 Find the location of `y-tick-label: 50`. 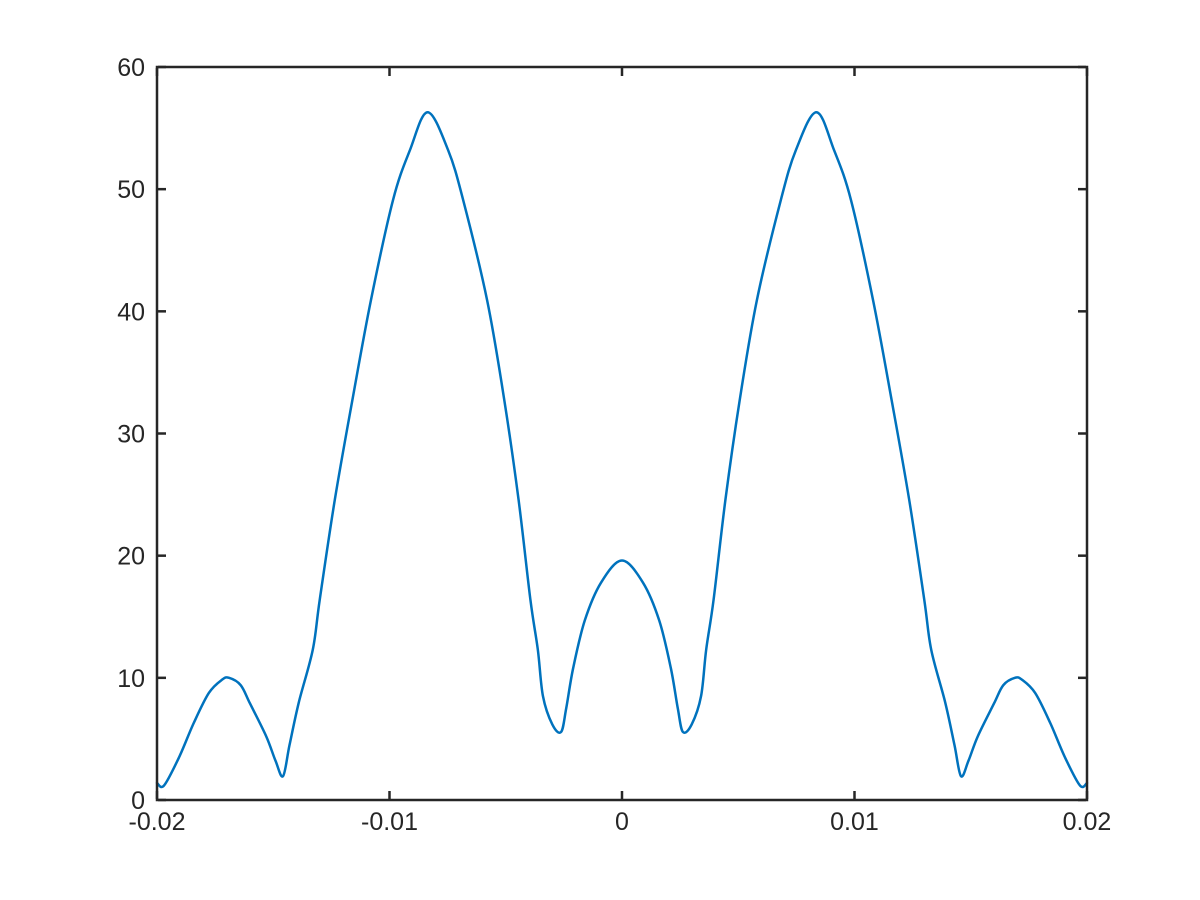

y-tick-label: 50 is located at coordinates (131, 190).